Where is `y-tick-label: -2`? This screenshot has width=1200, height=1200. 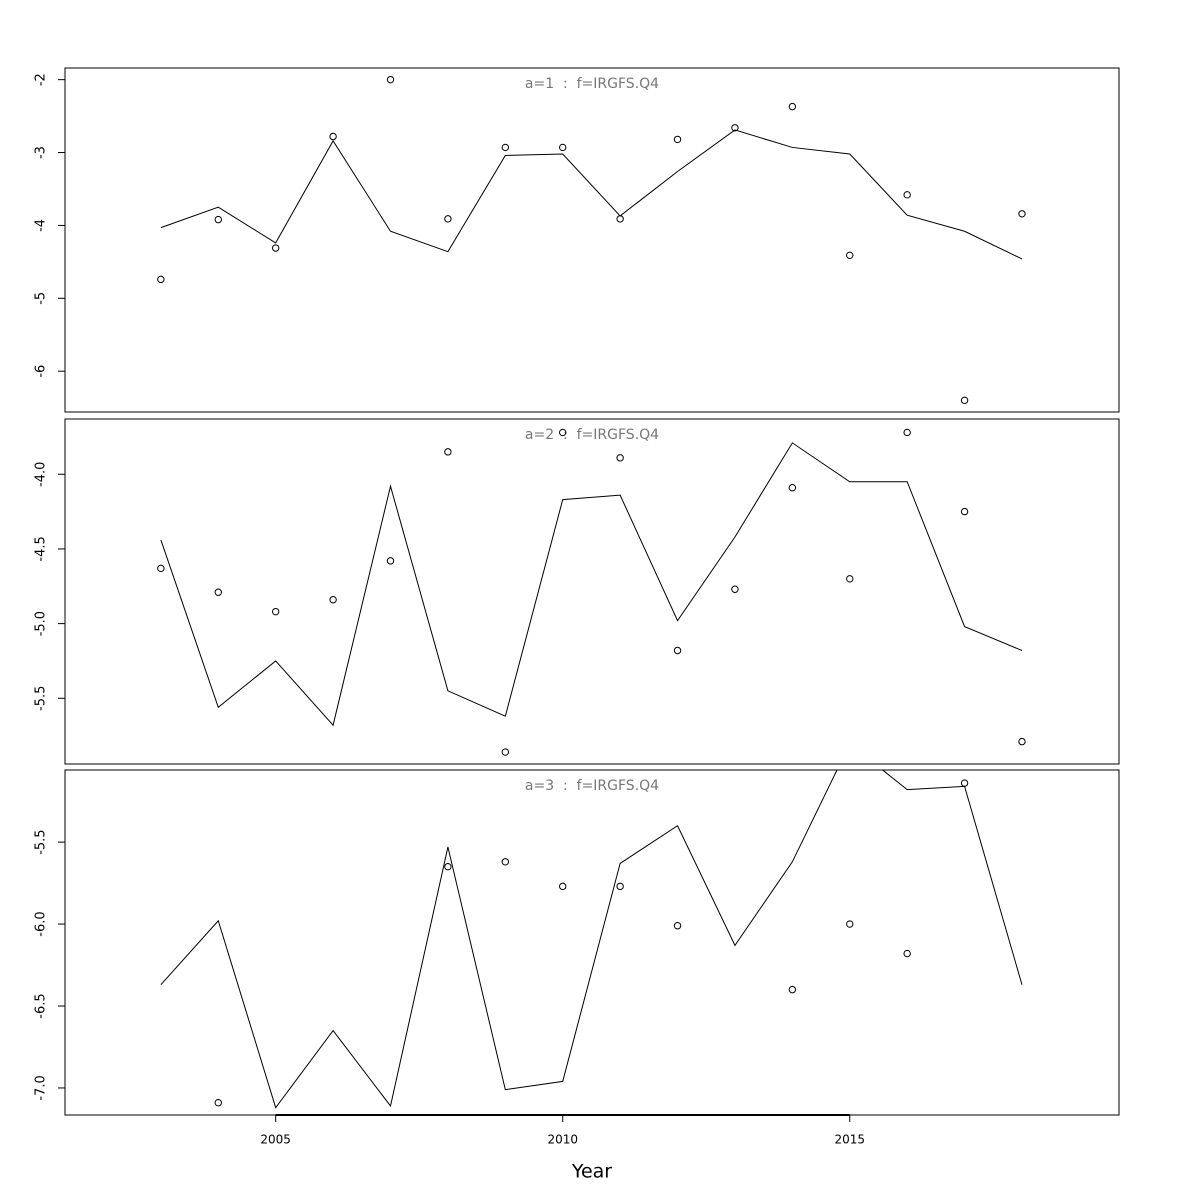 y-tick-label: -2 is located at coordinates (41, 79).